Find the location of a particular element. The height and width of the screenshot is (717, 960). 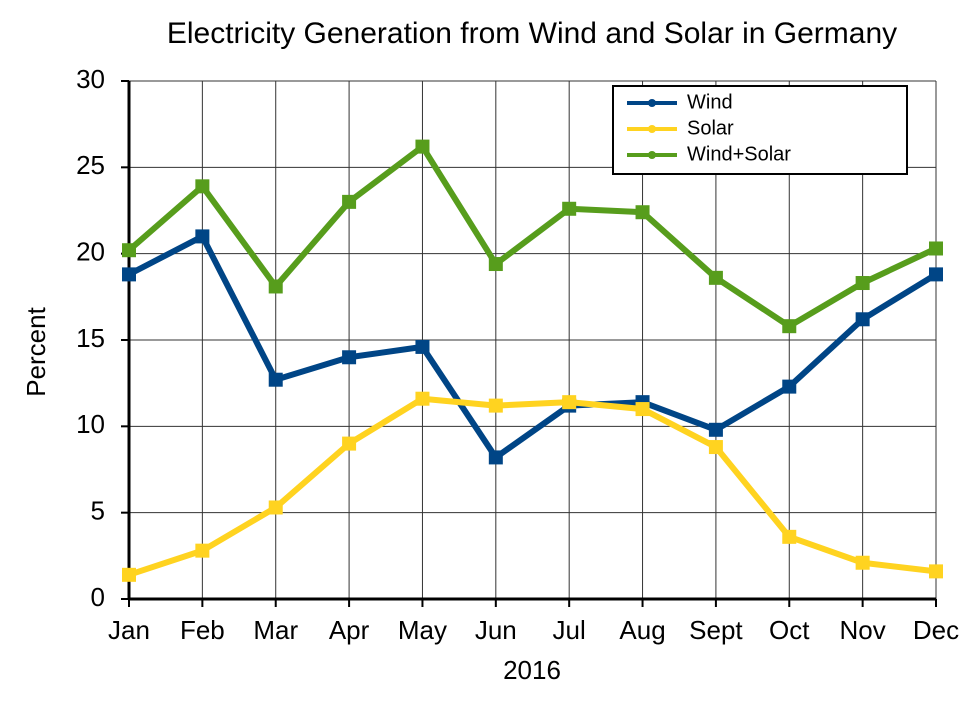

y-tick-label: 5 is located at coordinates (98, 511).